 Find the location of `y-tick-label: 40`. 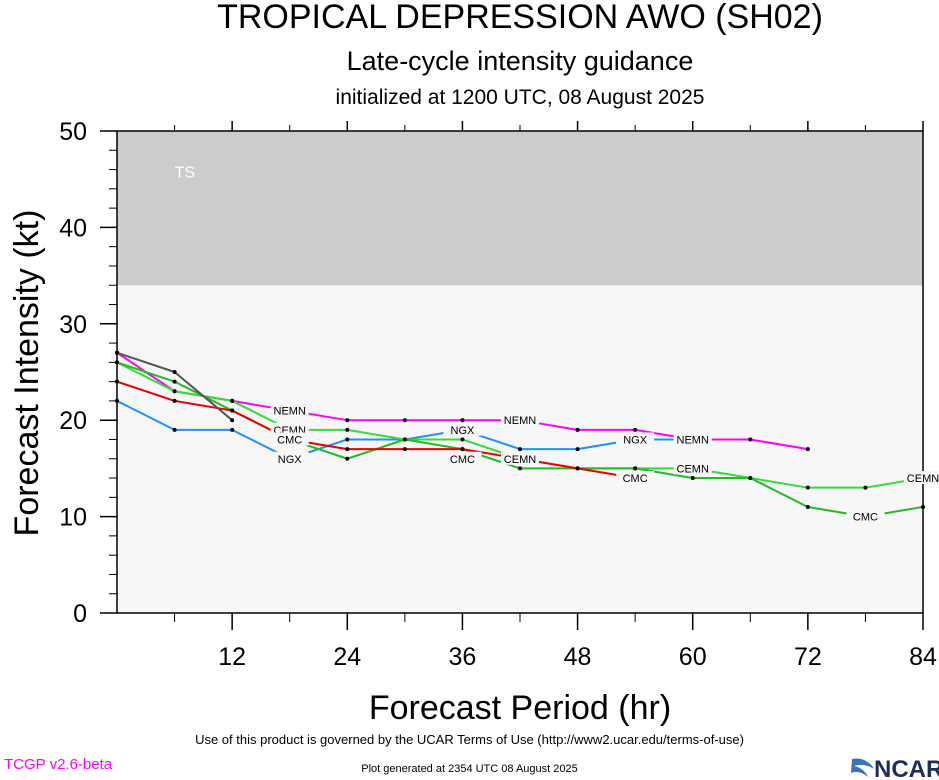

y-tick-label: 40 is located at coordinates (73, 228).